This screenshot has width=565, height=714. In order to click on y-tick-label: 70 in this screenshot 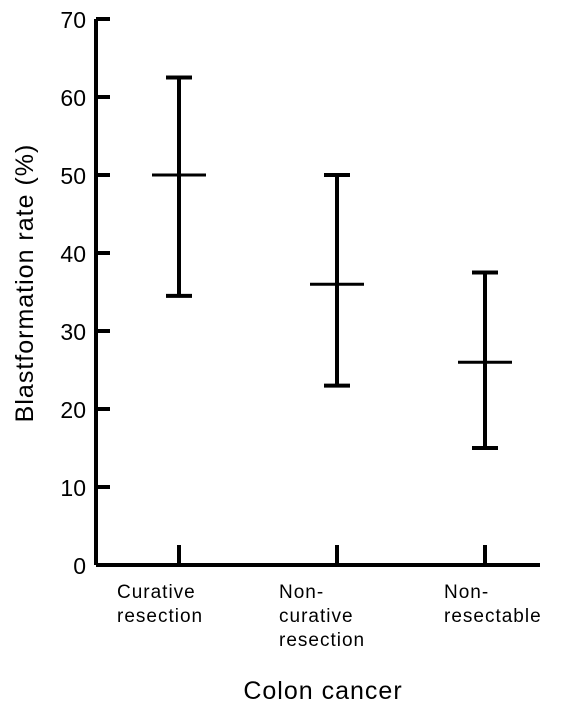, I will do `click(73, 20)`.